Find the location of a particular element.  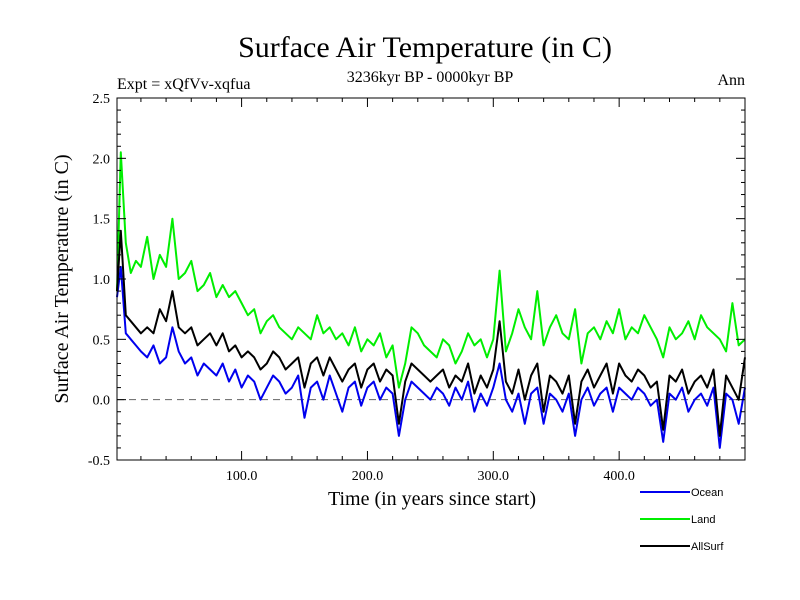

y-tick-label: 1.5 is located at coordinates (102, 220).